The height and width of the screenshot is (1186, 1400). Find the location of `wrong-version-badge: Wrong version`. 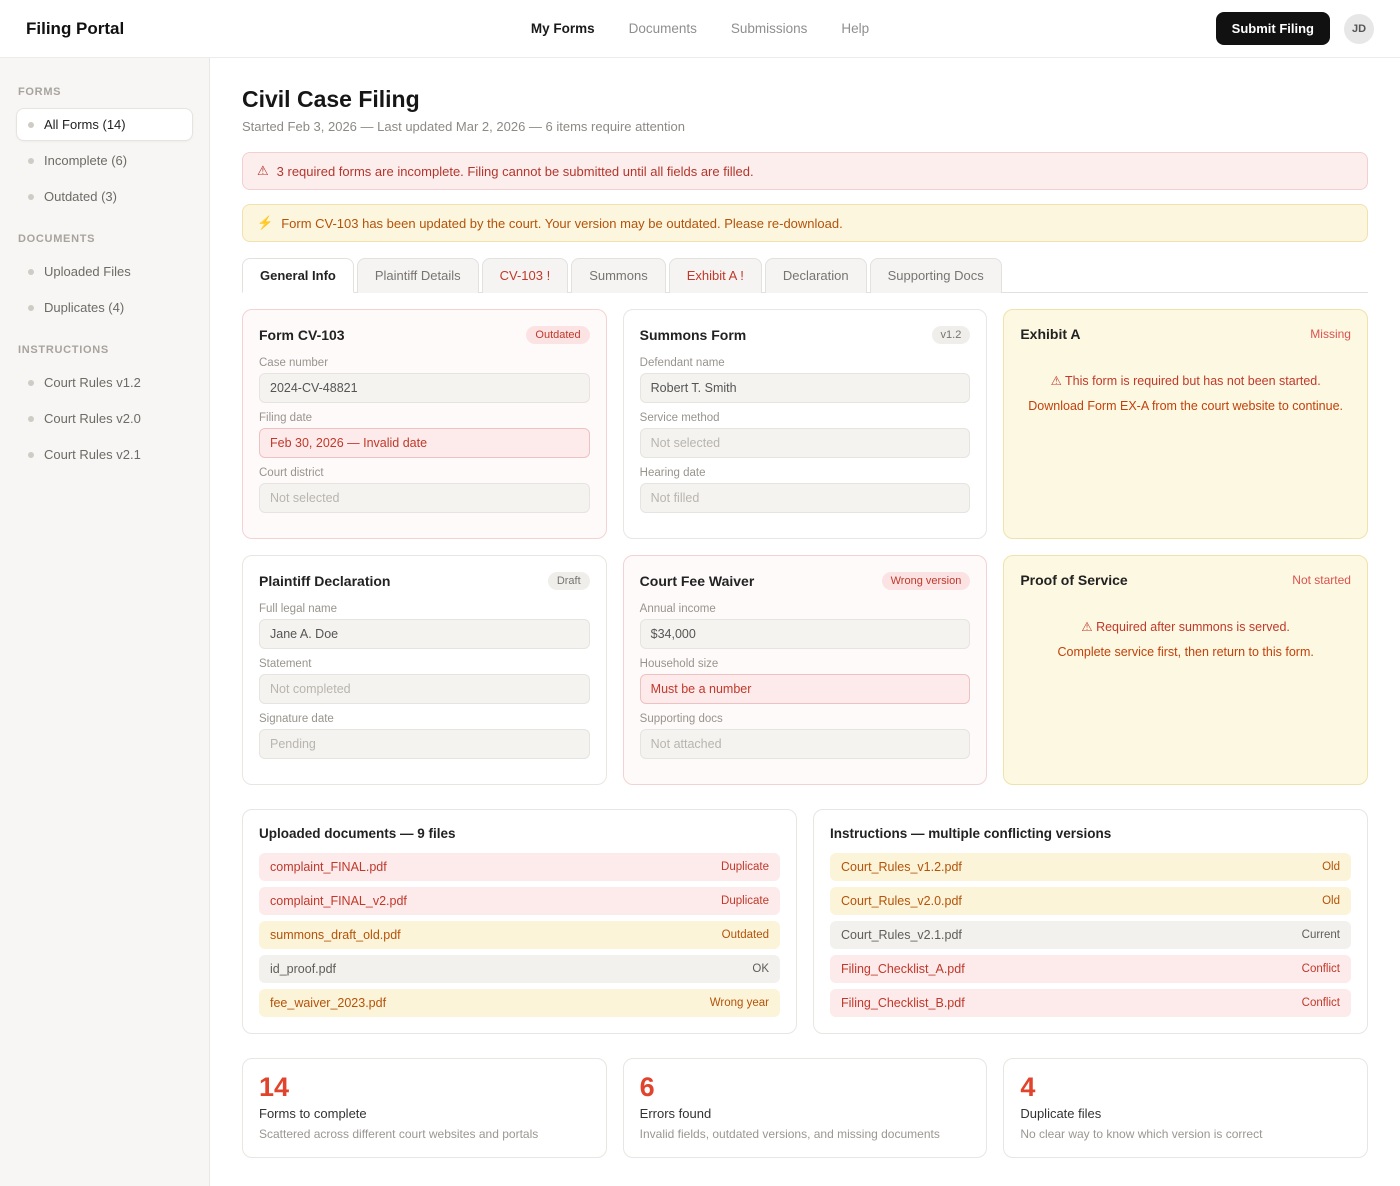

wrong-version-badge: Wrong version is located at coordinates (926, 581).